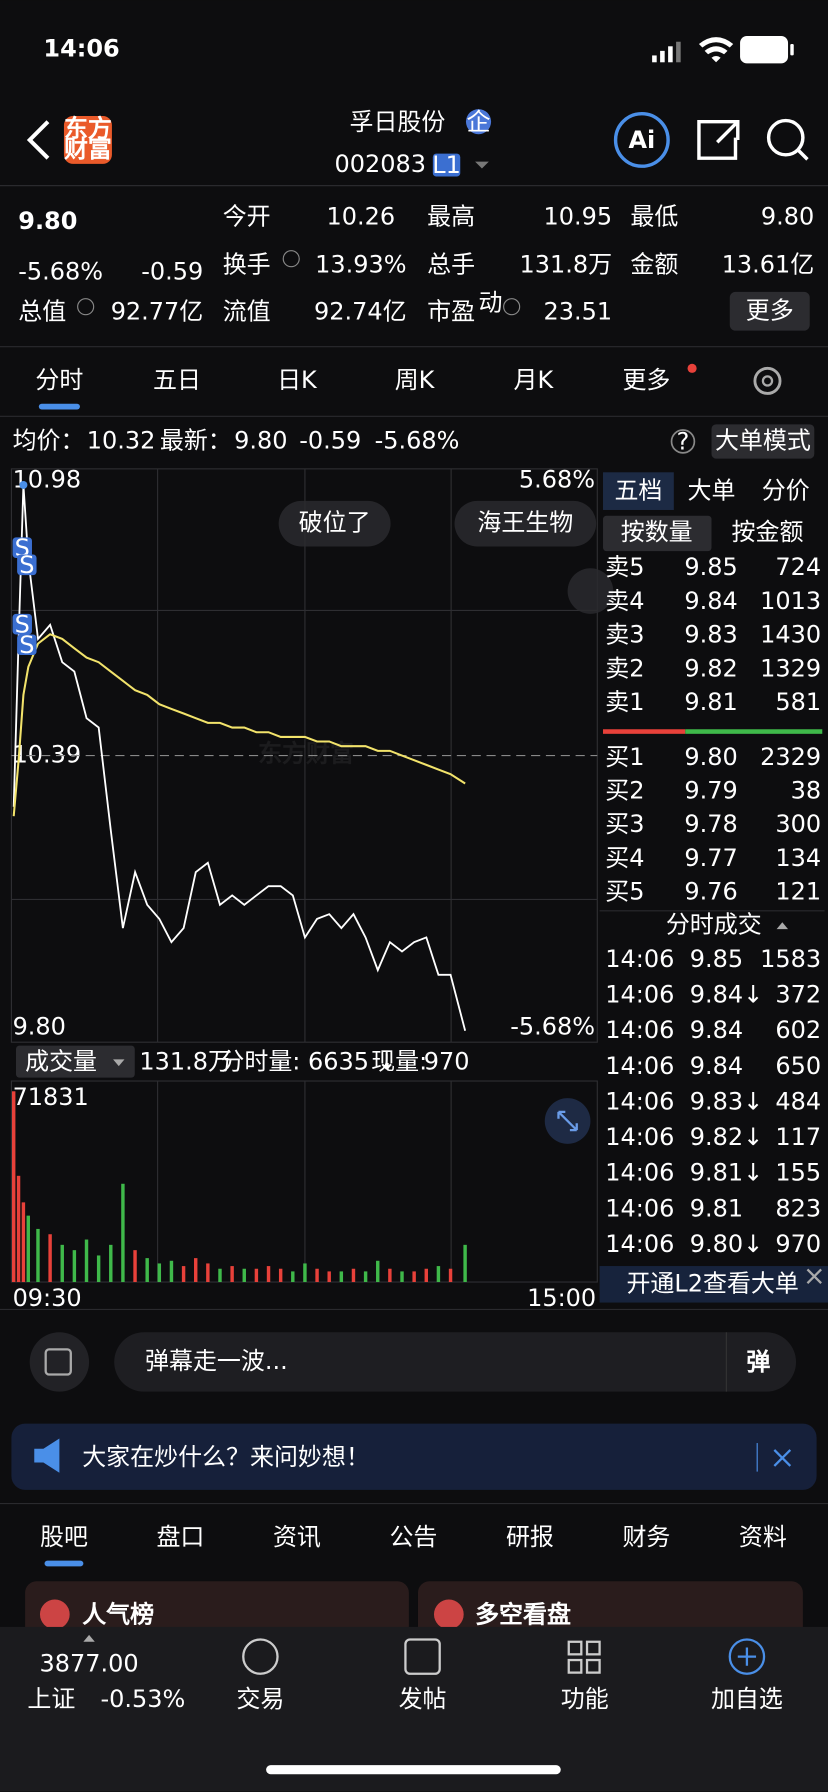 The image size is (828, 1792). Describe the element at coordinates (763, 1537) in the screenshot. I see `section-tab: 资料` at that location.